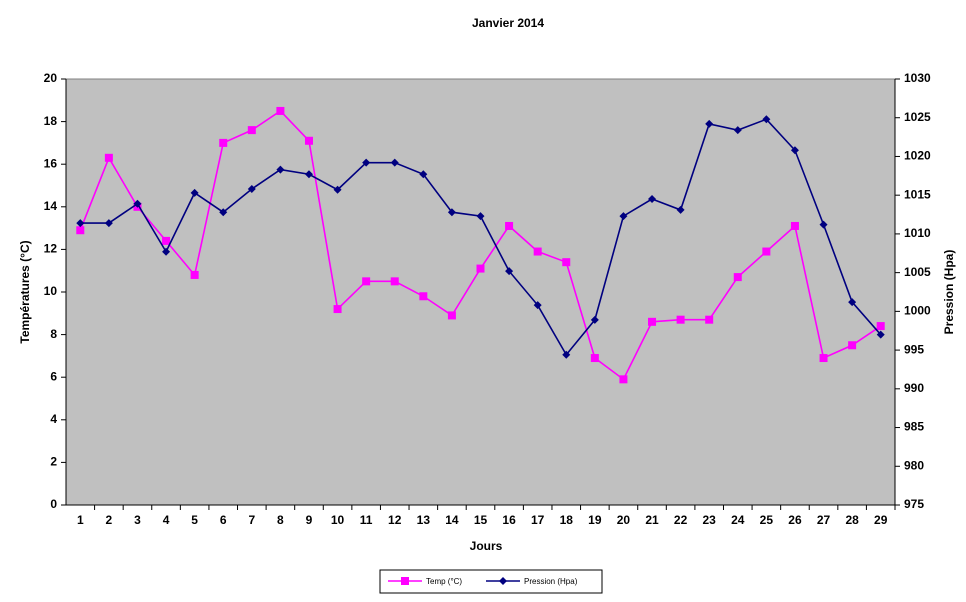 The width and height of the screenshot is (966, 602). Describe the element at coordinates (486, 546) in the screenshot. I see `x-axis-title: Jours` at that location.